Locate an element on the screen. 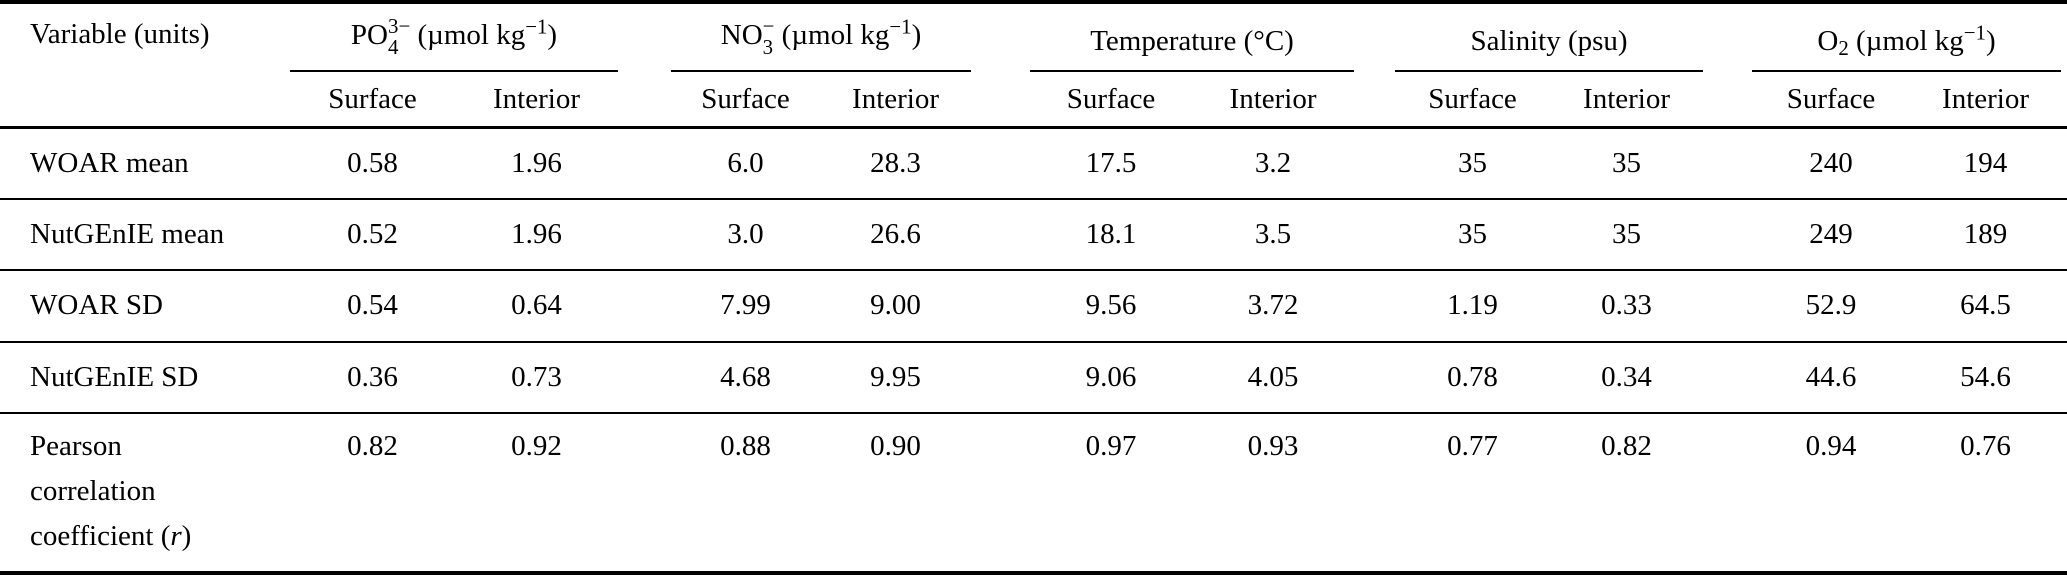 The width and height of the screenshot is (2067, 575). value-cell: 0.92 is located at coordinates (536, 445).